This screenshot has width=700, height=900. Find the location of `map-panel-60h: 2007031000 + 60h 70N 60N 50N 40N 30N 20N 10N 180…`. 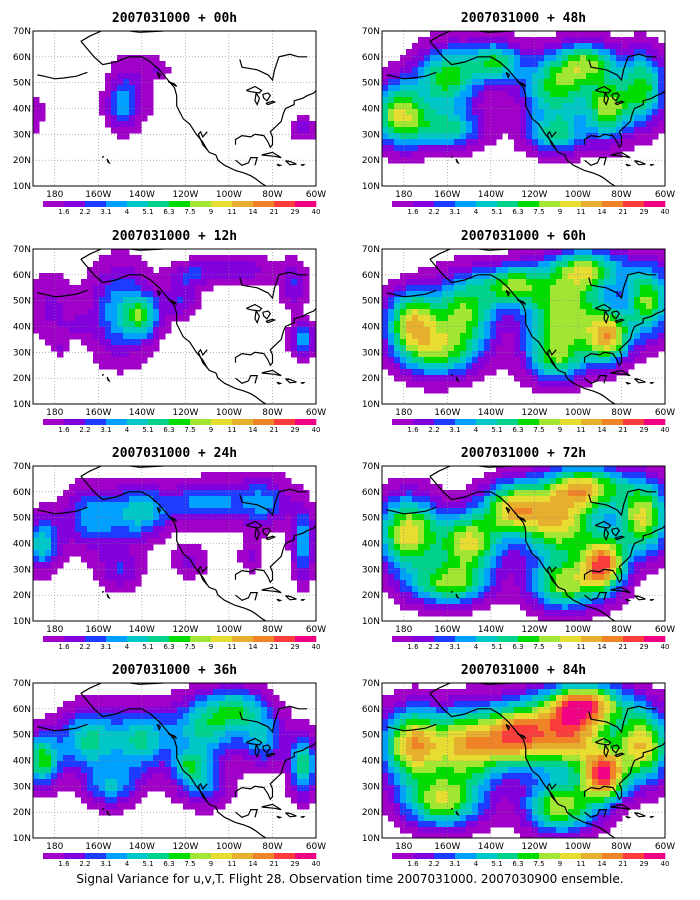

map-panel-60h: 2007031000 + 60h 70N 60N 50N 40N 30N 20N 10N 180… is located at coordinates (518, 331).